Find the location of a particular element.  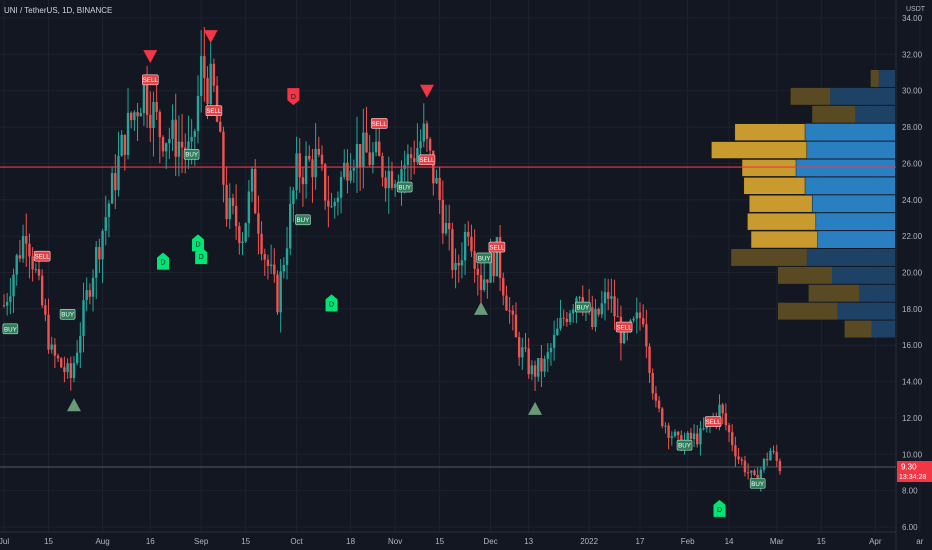

price-tag: 9.30 13:34:28 is located at coordinates (914, 472).